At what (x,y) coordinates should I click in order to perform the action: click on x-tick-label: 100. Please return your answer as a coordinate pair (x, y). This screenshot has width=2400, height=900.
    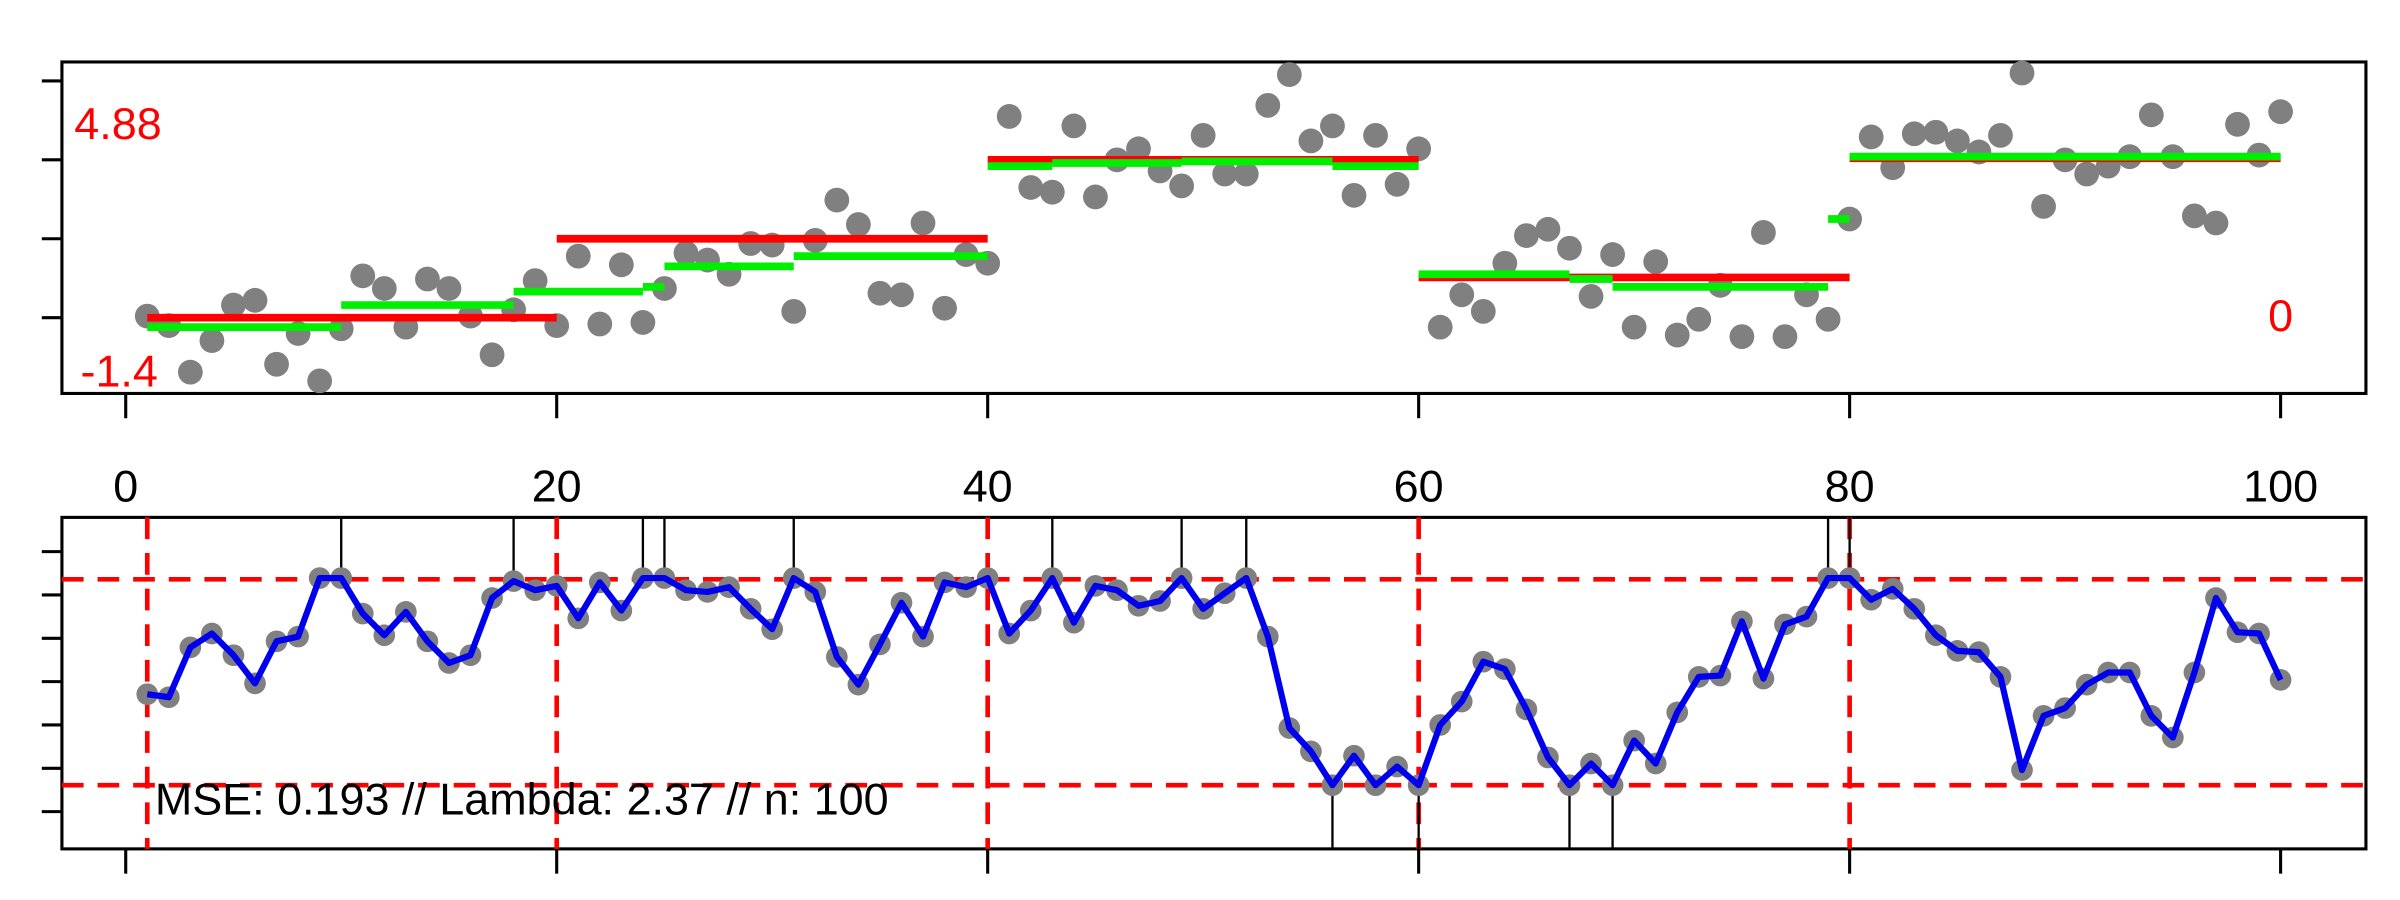
    Looking at the image, I should click on (2280, 485).